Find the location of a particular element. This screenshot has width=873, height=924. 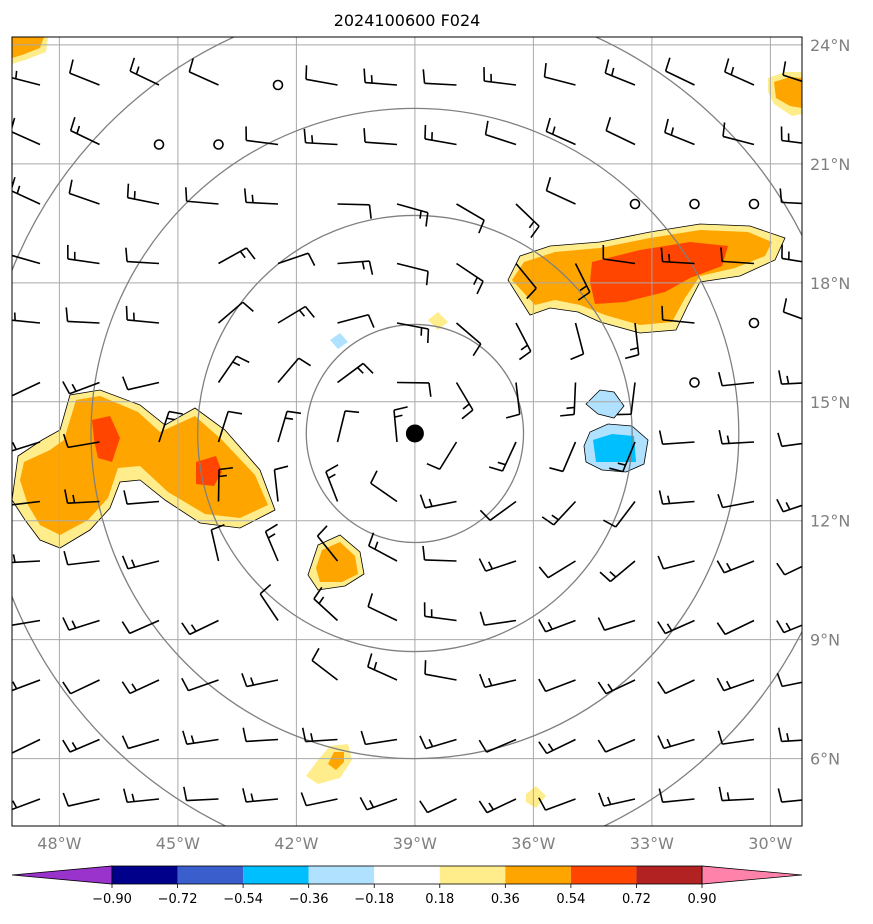

latitude-label: 9°N is located at coordinates (825, 640).